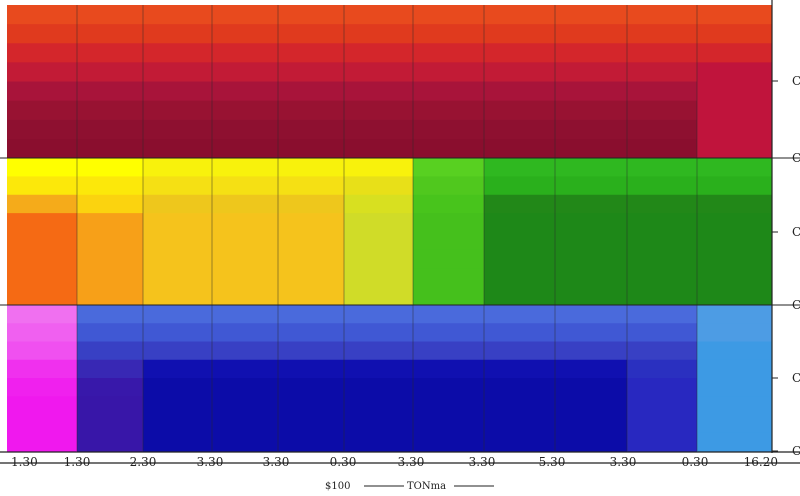 This screenshot has width=800, height=496. I want to click on x-tick-label: 5.30, so click(552, 462).